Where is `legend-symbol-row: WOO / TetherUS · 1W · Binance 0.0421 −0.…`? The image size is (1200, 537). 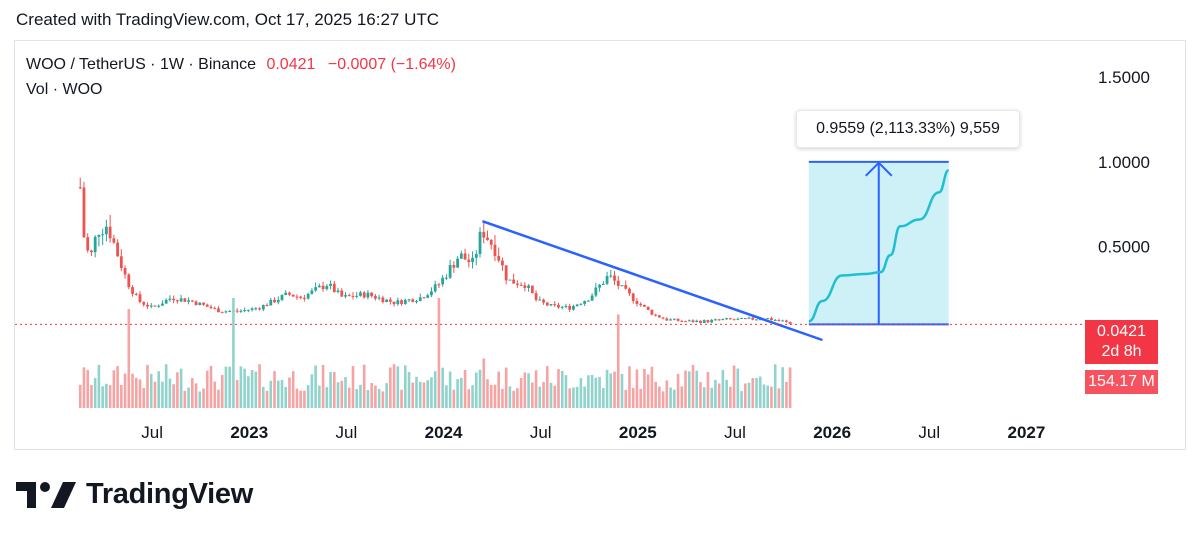 legend-symbol-row: WOO / TetherUS · 1W · Binance 0.0421 −0.… is located at coordinates (241, 64).